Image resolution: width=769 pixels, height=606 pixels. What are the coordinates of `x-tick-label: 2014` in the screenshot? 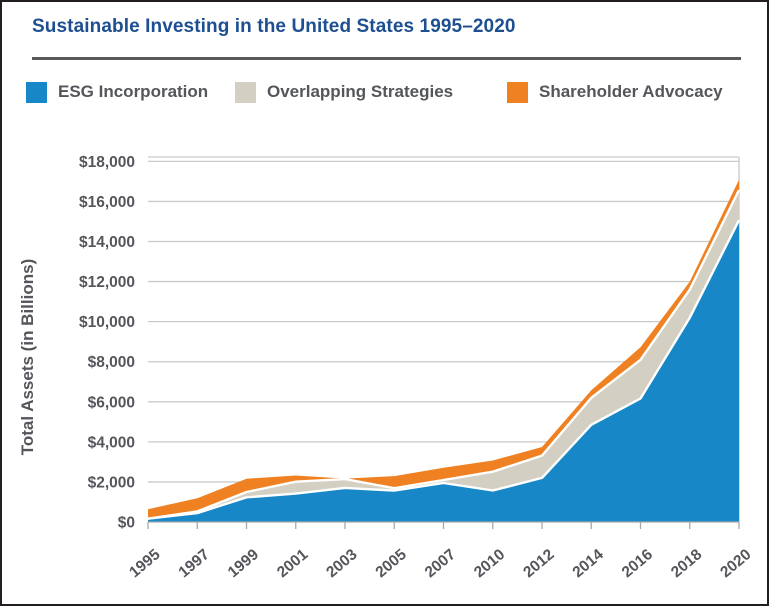 It's located at (588, 563).